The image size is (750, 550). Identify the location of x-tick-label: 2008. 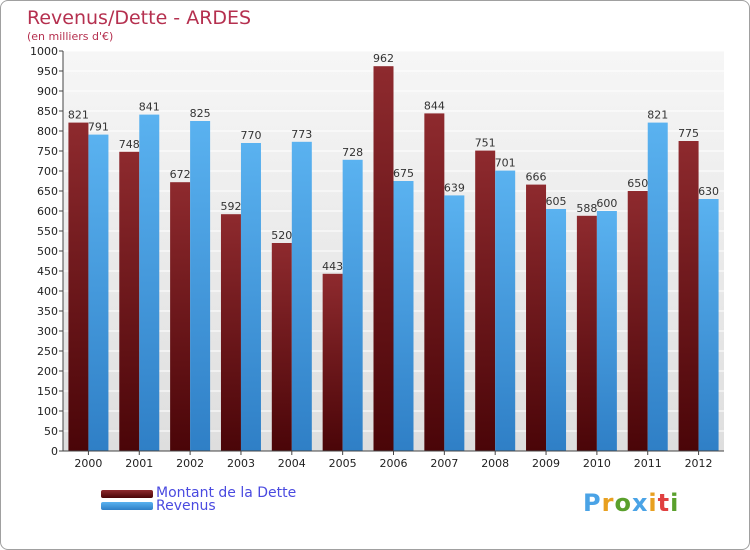
(495, 463).